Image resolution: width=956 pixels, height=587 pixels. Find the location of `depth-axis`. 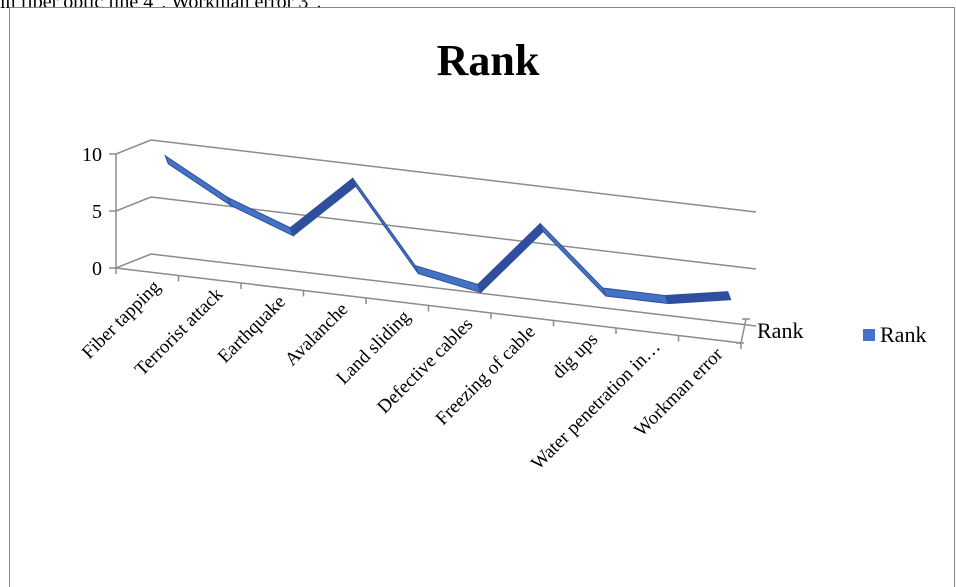

depth-axis is located at coordinates (743, 331).